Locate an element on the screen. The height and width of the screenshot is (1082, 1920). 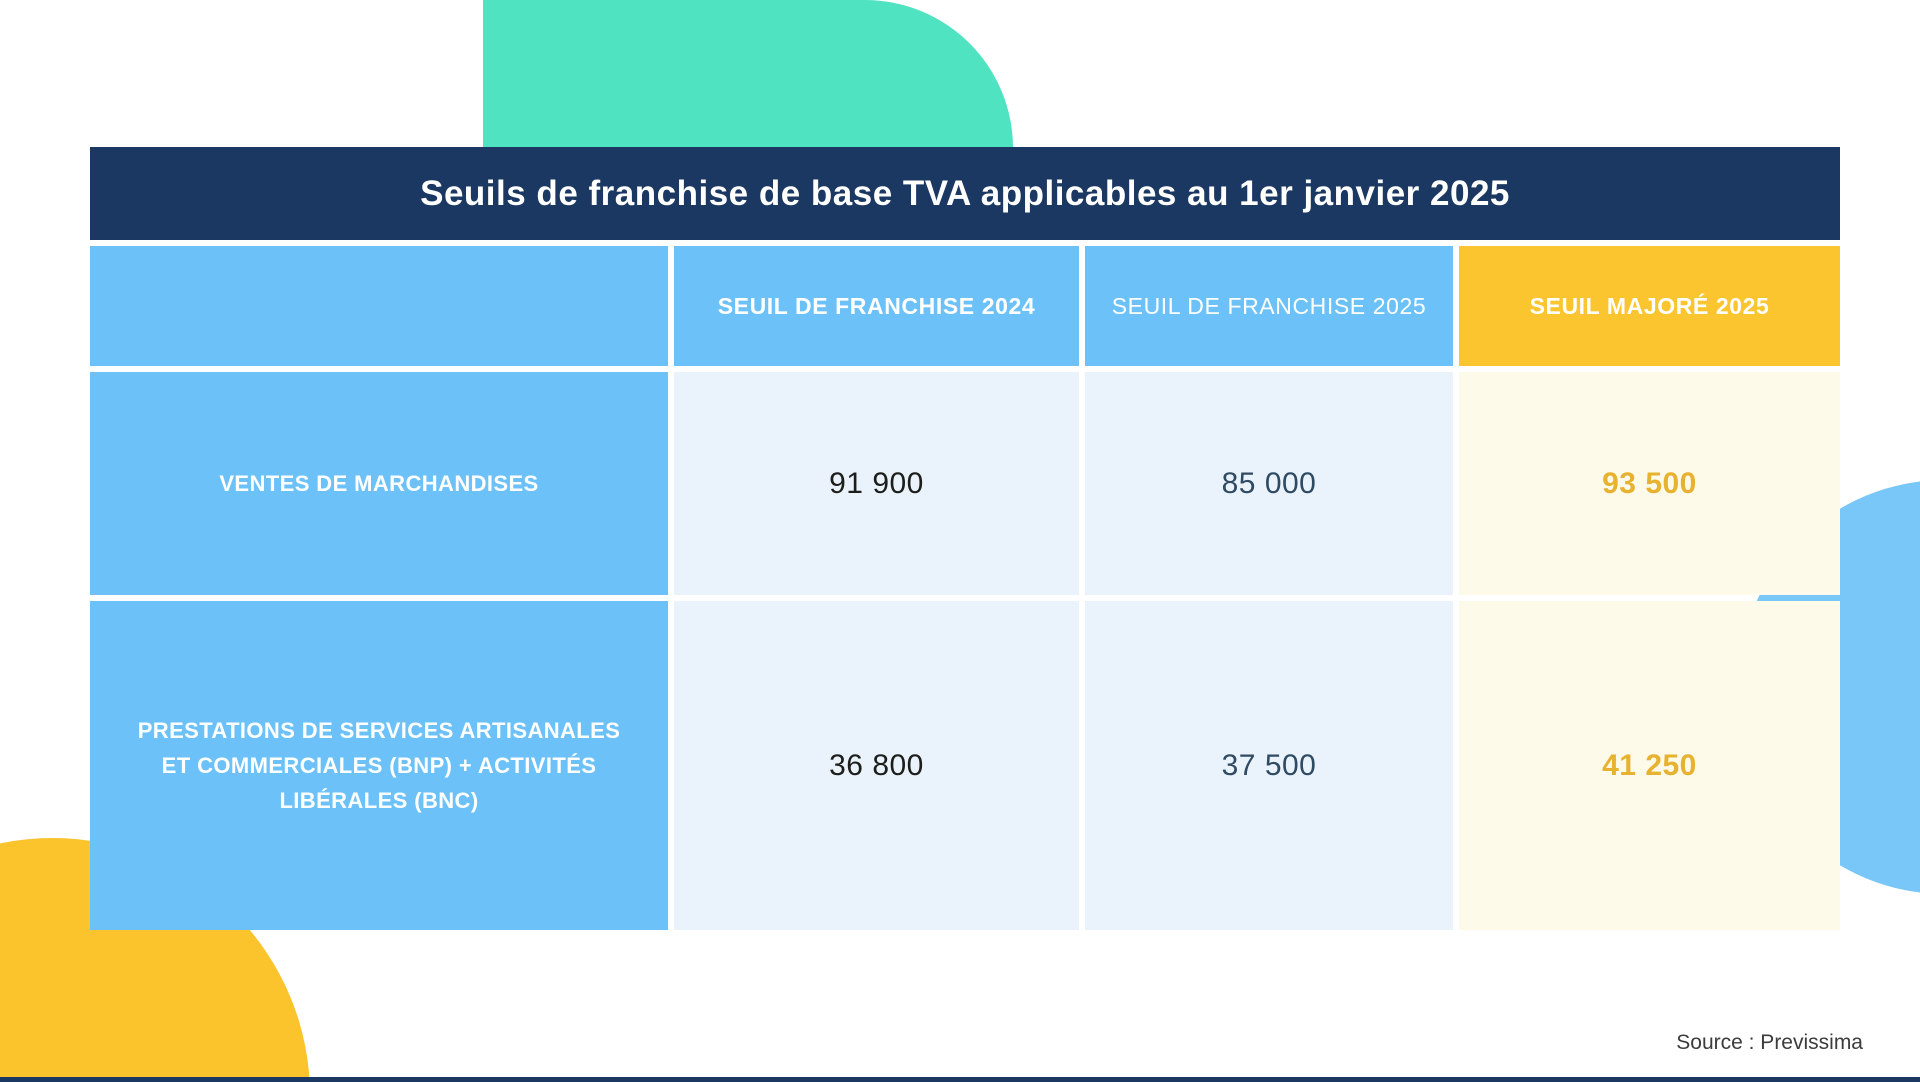
column-header-seuil-2024: SEUIL DE FRANCHISE 2024 is located at coordinates (876, 306).